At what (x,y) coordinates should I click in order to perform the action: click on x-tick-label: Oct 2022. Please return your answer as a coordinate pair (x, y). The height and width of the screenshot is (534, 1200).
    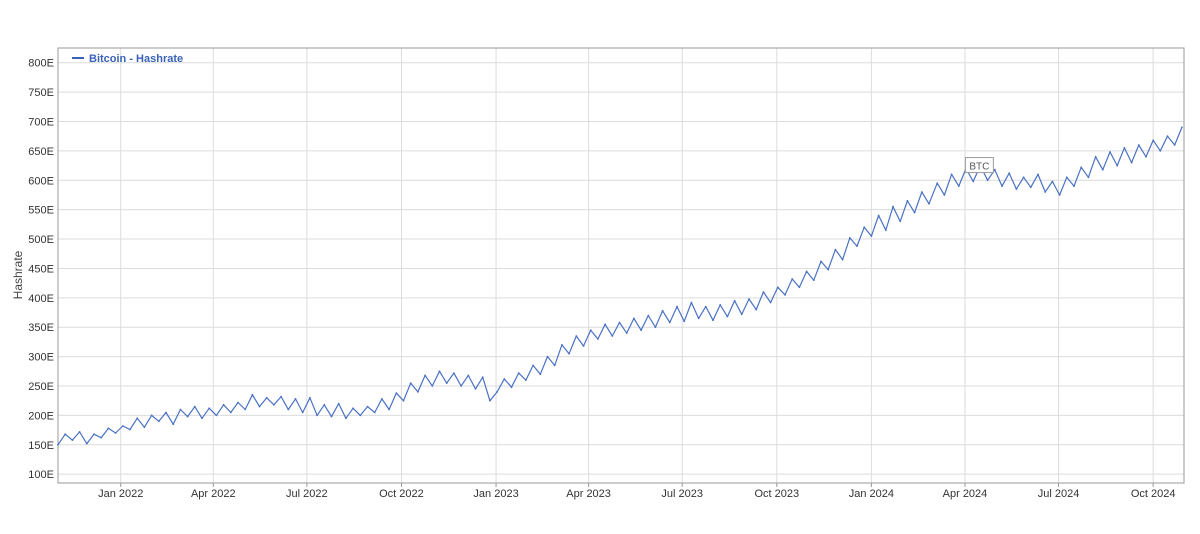
    Looking at the image, I should click on (401, 494).